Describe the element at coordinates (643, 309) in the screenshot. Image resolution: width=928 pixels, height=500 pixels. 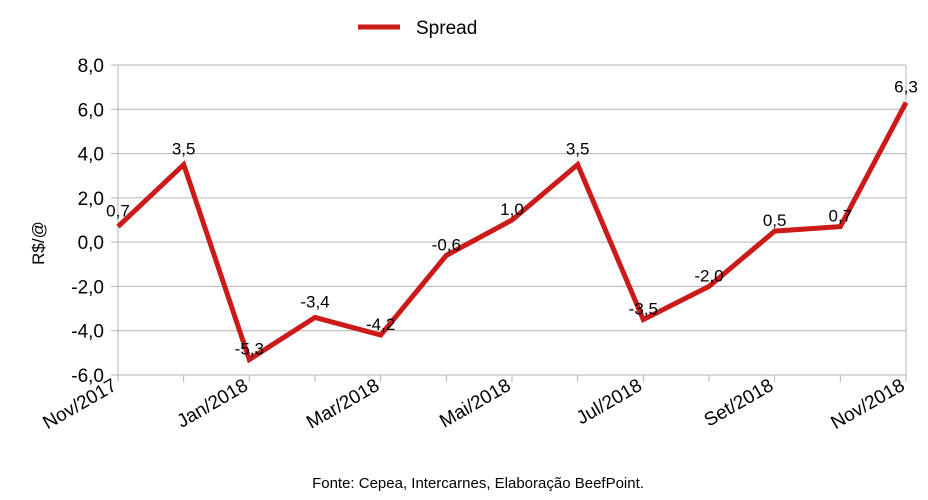
I see `data-label: -3,5` at that location.